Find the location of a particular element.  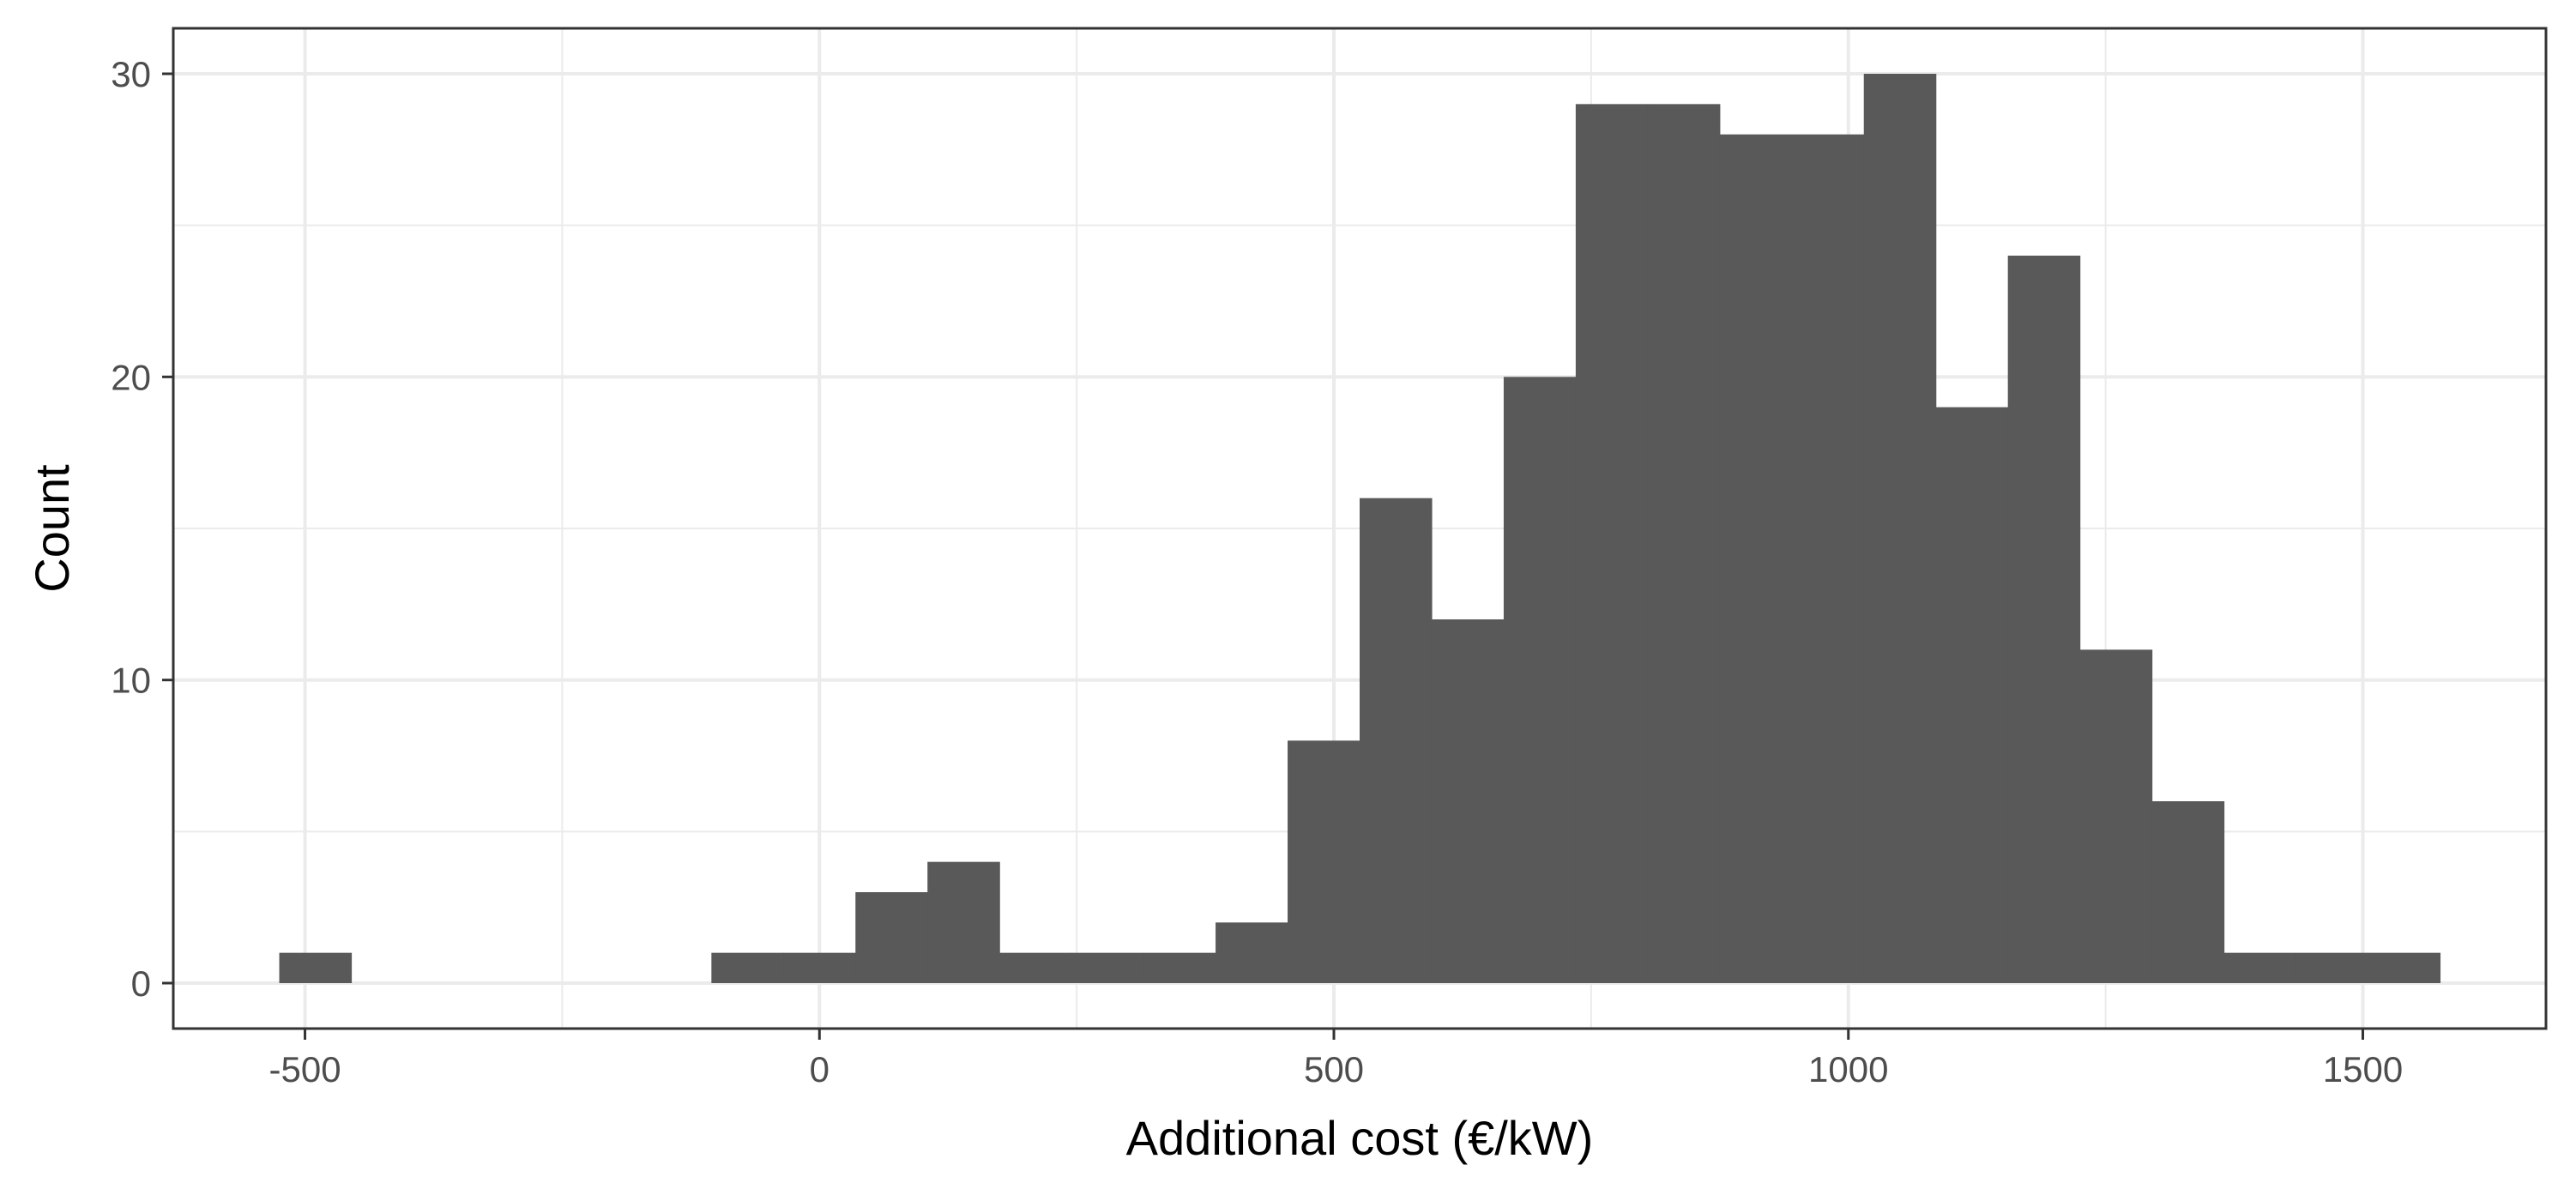

x-tick-label-0: -500 is located at coordinates (305, 1069).